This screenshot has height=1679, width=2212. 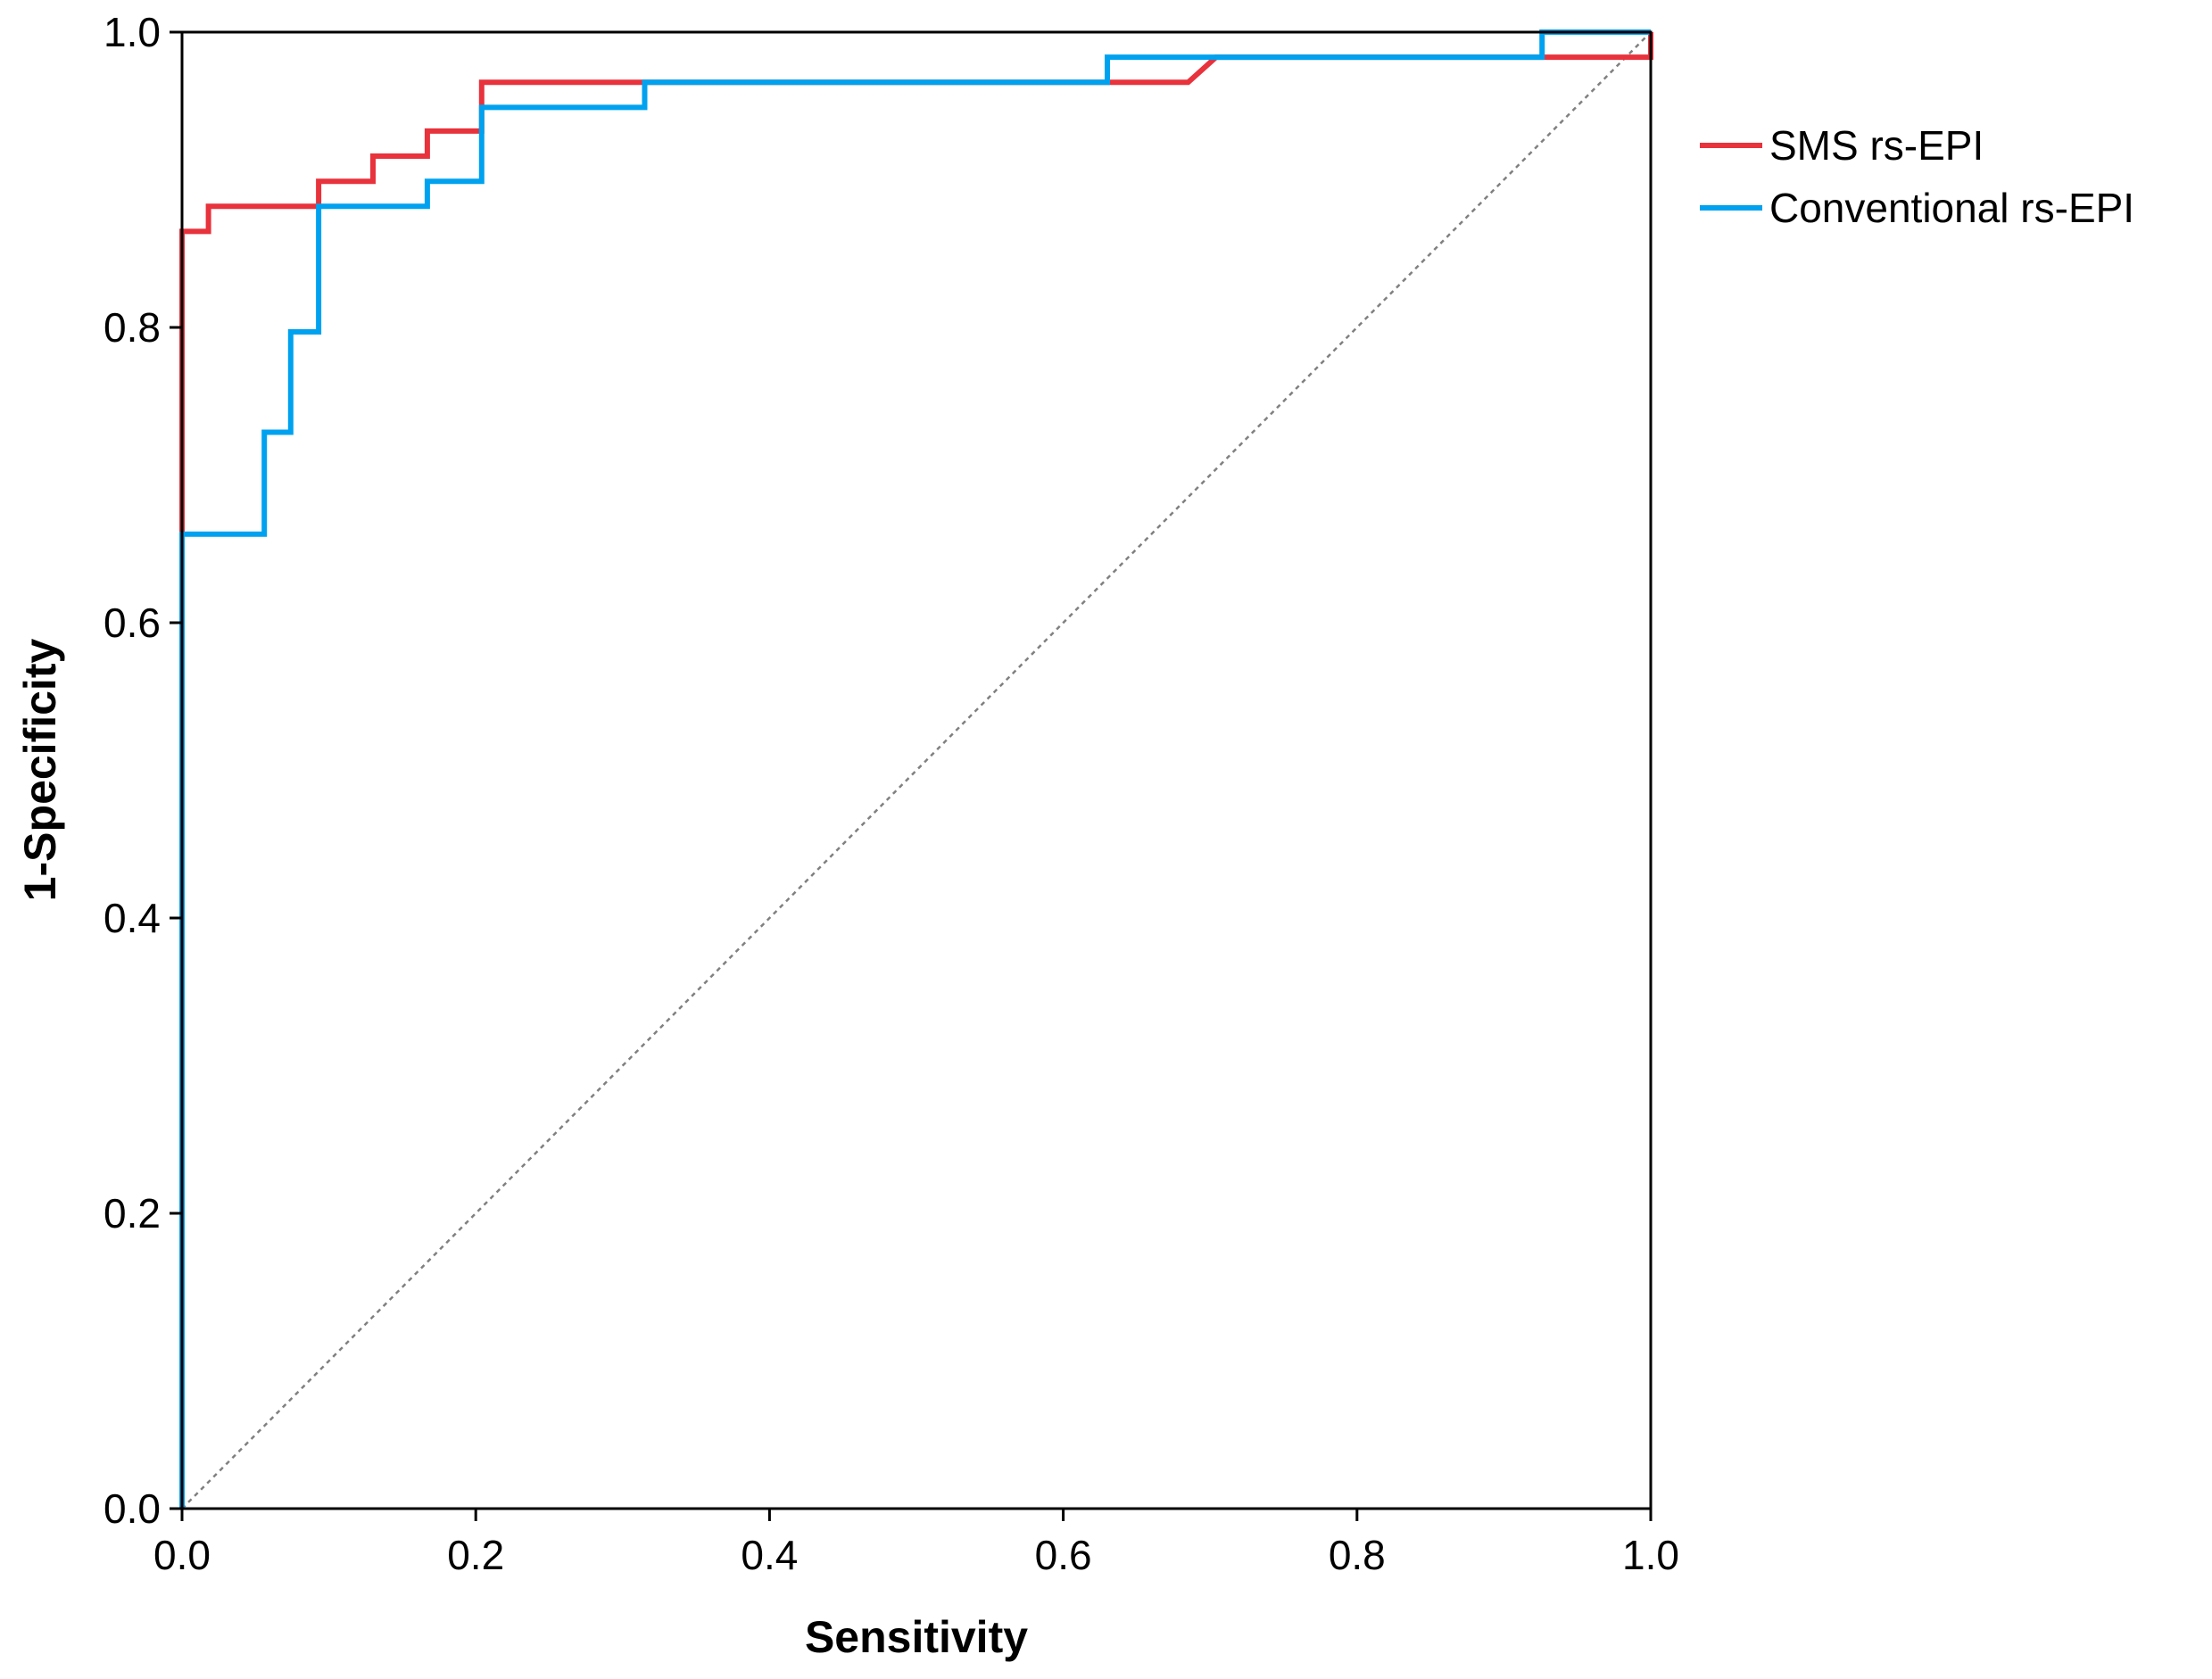 I want to click on y-tick-label: 0.6, so click(x=132, y=623).